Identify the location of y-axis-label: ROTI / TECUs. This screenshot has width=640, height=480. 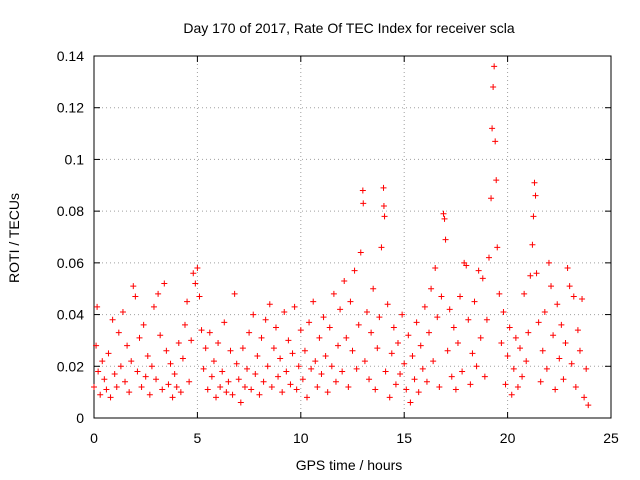
(14, 238).